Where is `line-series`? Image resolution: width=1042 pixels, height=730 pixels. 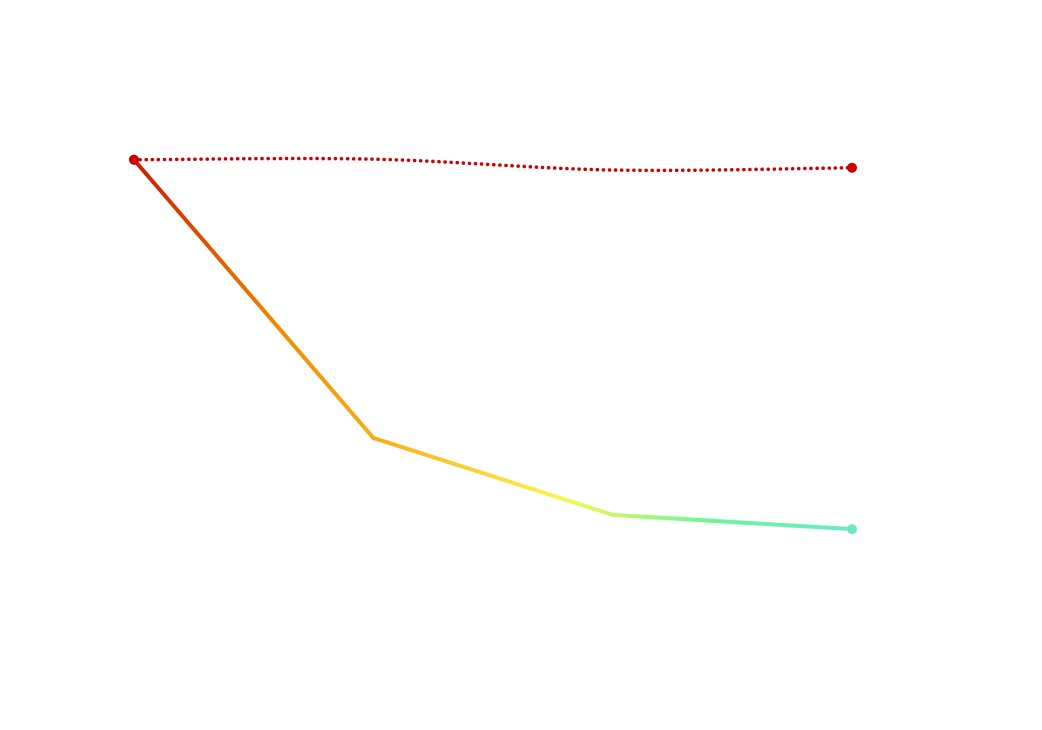 line-series is located at coordinates (493, 164).